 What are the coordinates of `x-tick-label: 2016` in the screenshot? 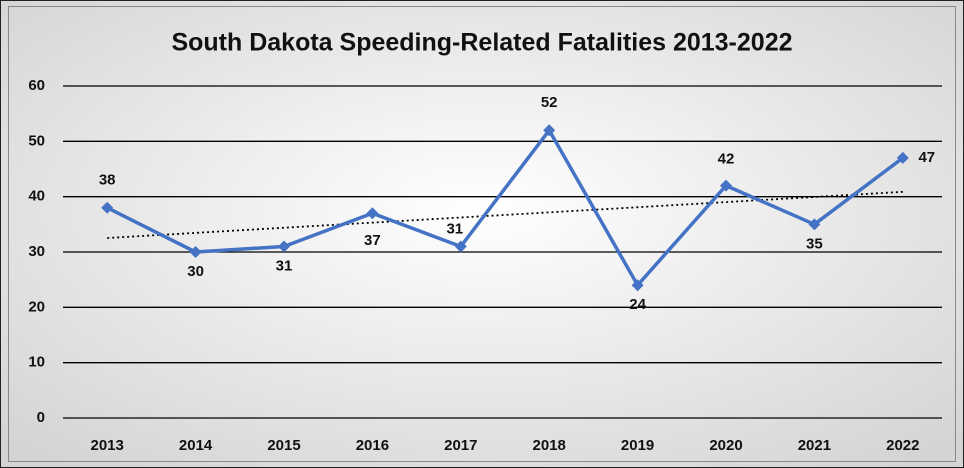 It's located at (372, 445).